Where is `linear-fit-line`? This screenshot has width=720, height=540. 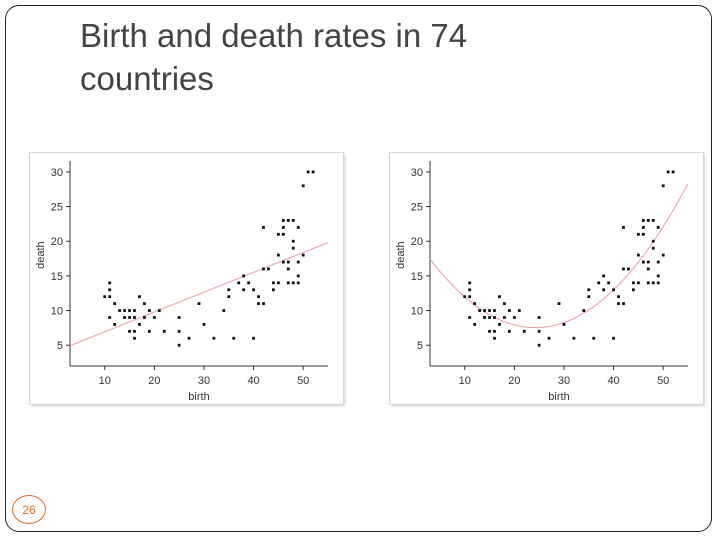 linear-fit-line is located at coordinates (199, 294).